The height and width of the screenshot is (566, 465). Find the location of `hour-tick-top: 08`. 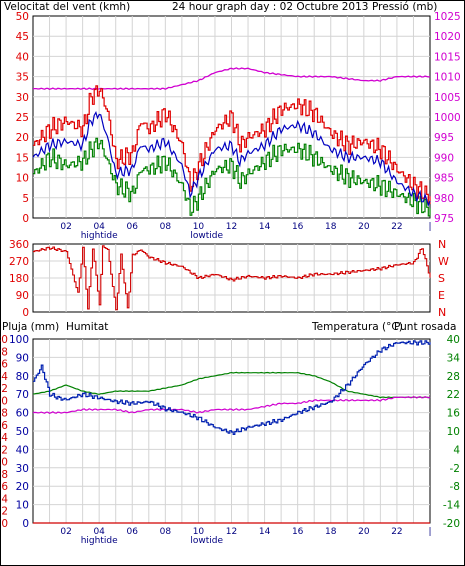

hour-tick-top: 08 is located at coordinates (166, 227).